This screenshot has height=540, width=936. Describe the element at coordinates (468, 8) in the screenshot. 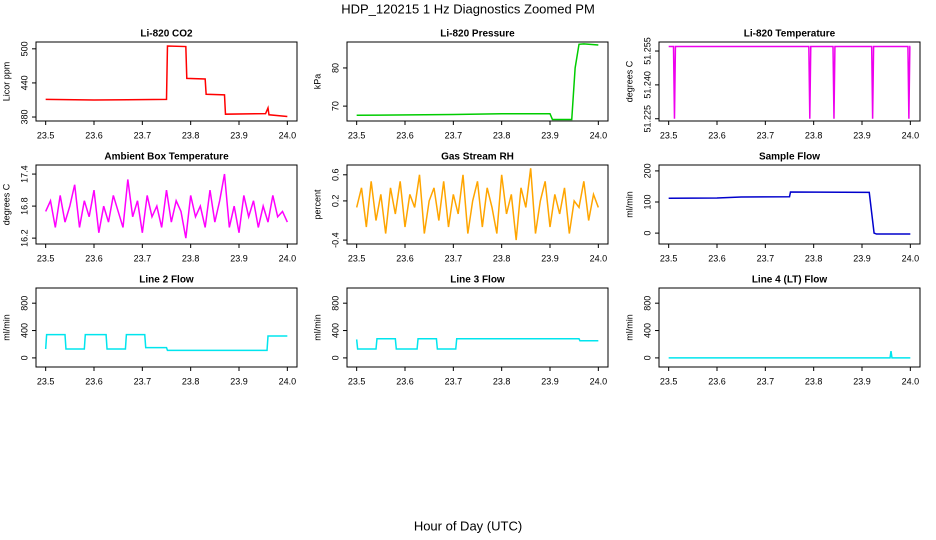

I see `page-title: HDP_120215 1 Hz Diagnostics Zoomed PM` at that location.